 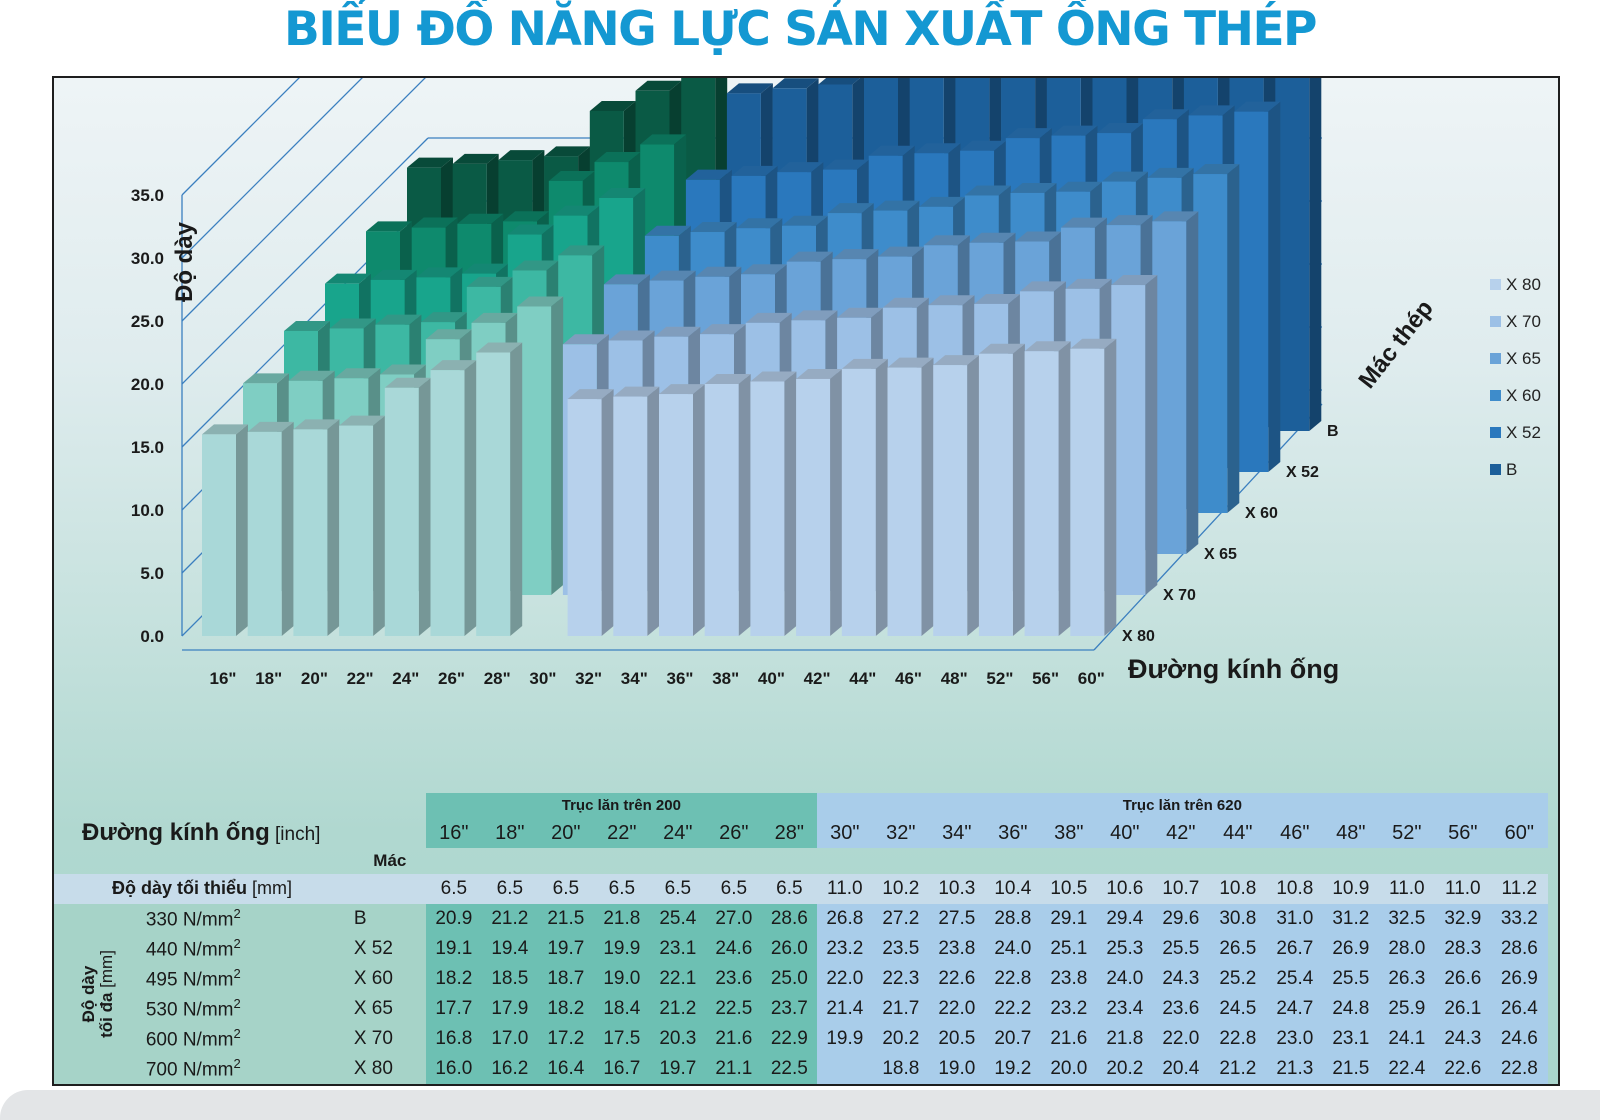 What do you see at coordinates (565, 1009) in the screenshot?
I see `thickness-value: 18.2` at bounding box center [565, 1009].